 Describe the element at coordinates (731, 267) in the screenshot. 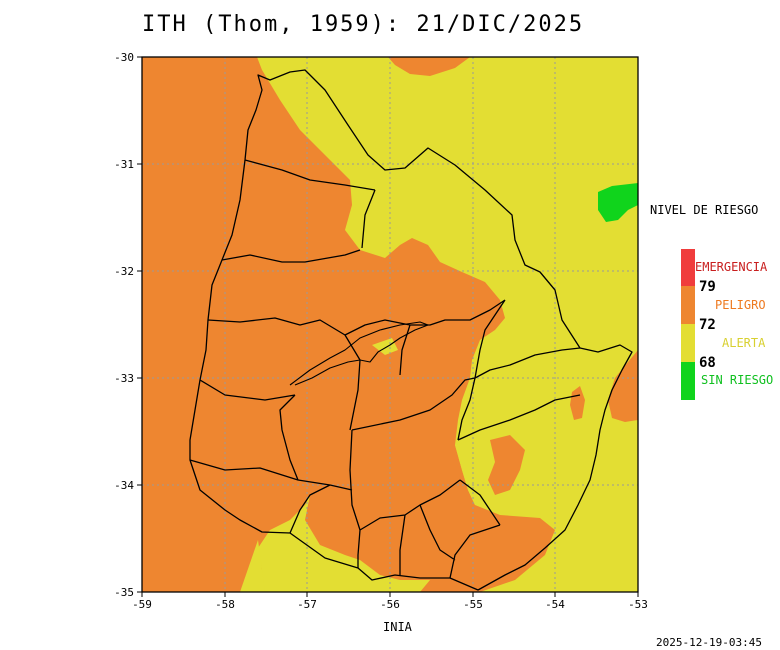

I see `legend-label-emergencia: EMERGENCIA` at that location.